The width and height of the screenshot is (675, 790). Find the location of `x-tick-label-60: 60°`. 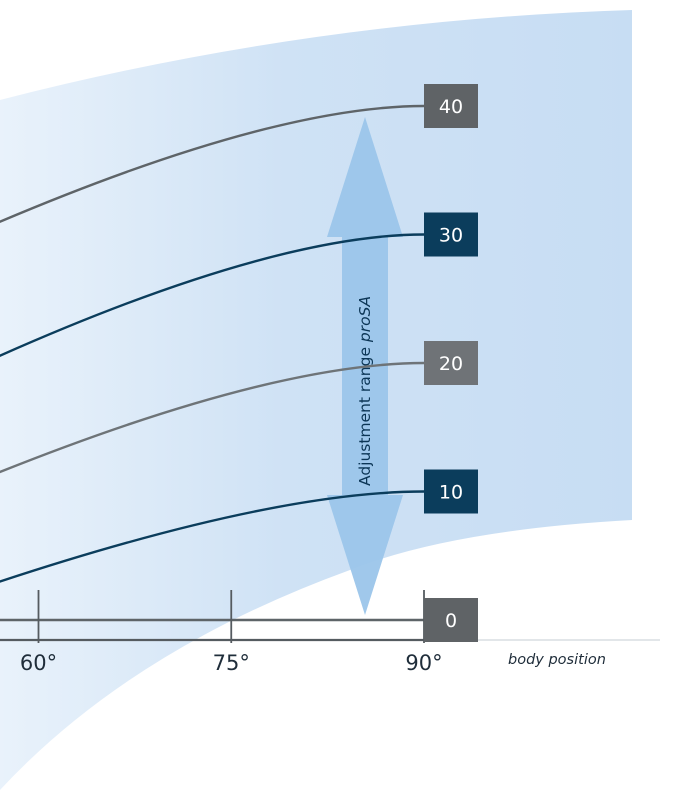

x-tick-label-60: 60° is located at coordinates (38, 663).